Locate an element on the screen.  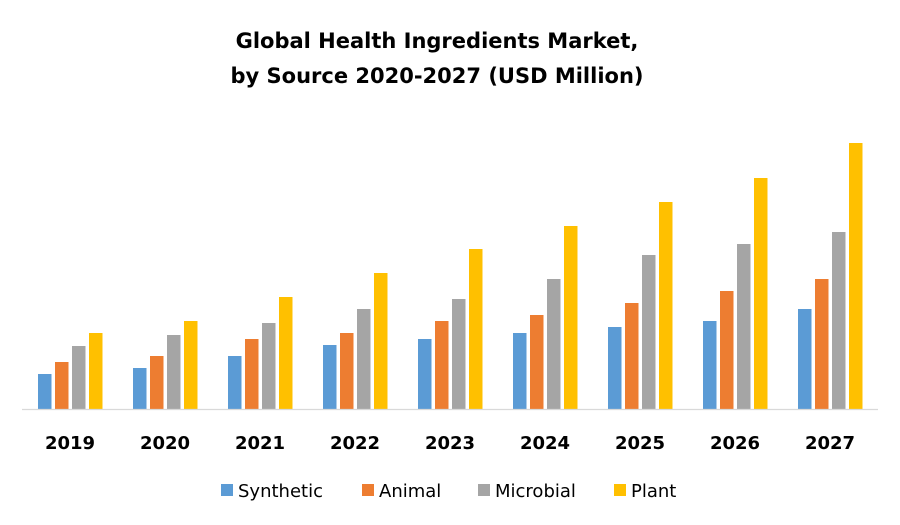
bar-animal-2019 is located at coordinates (62, 385).